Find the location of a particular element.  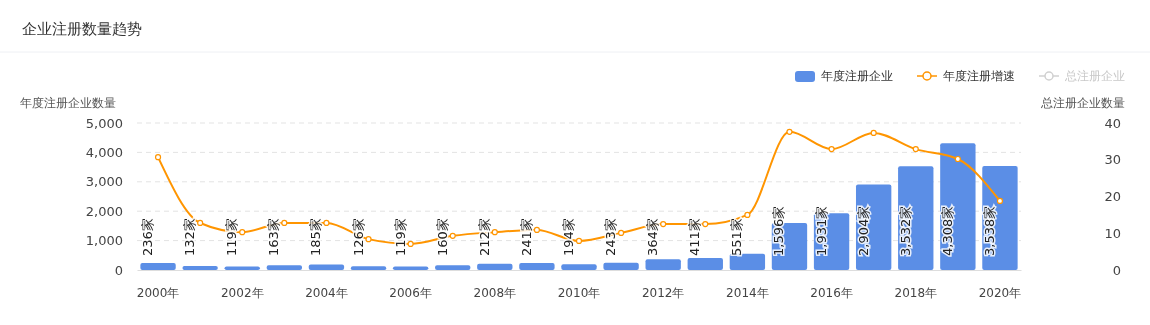

data-label: 241家 is located at coordinates (526, 237).